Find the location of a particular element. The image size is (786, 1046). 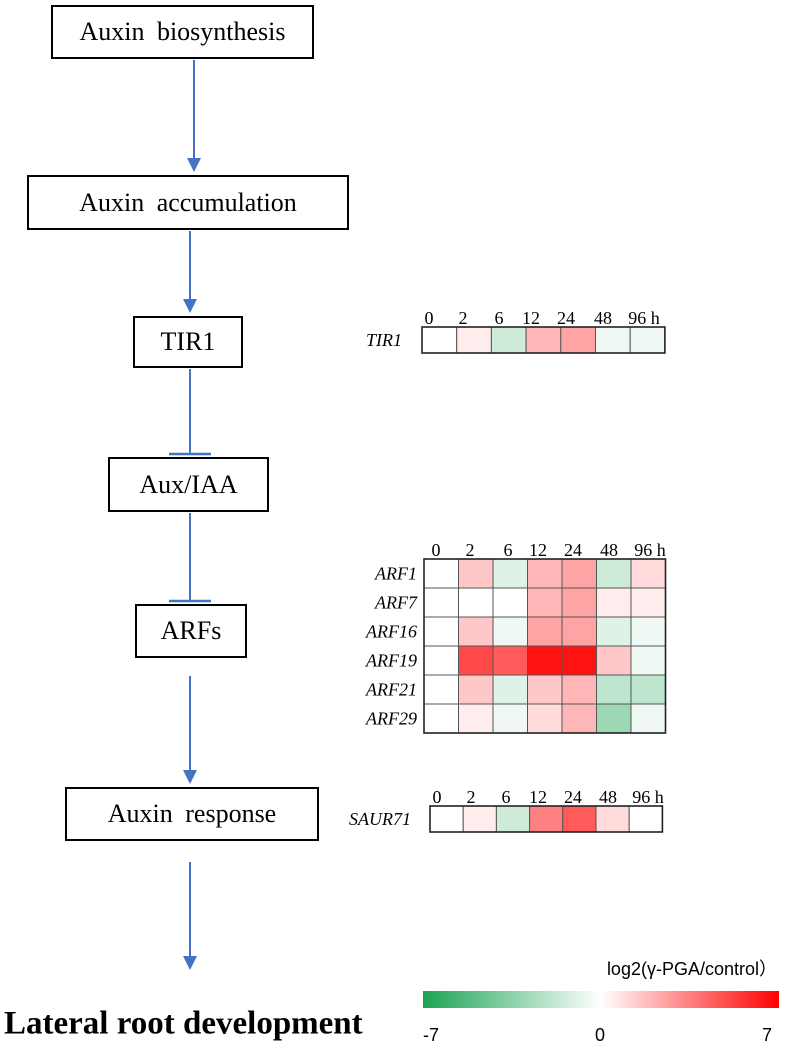

step-aux-iaa: Aux/IAA is located at coordinates (188, 484).